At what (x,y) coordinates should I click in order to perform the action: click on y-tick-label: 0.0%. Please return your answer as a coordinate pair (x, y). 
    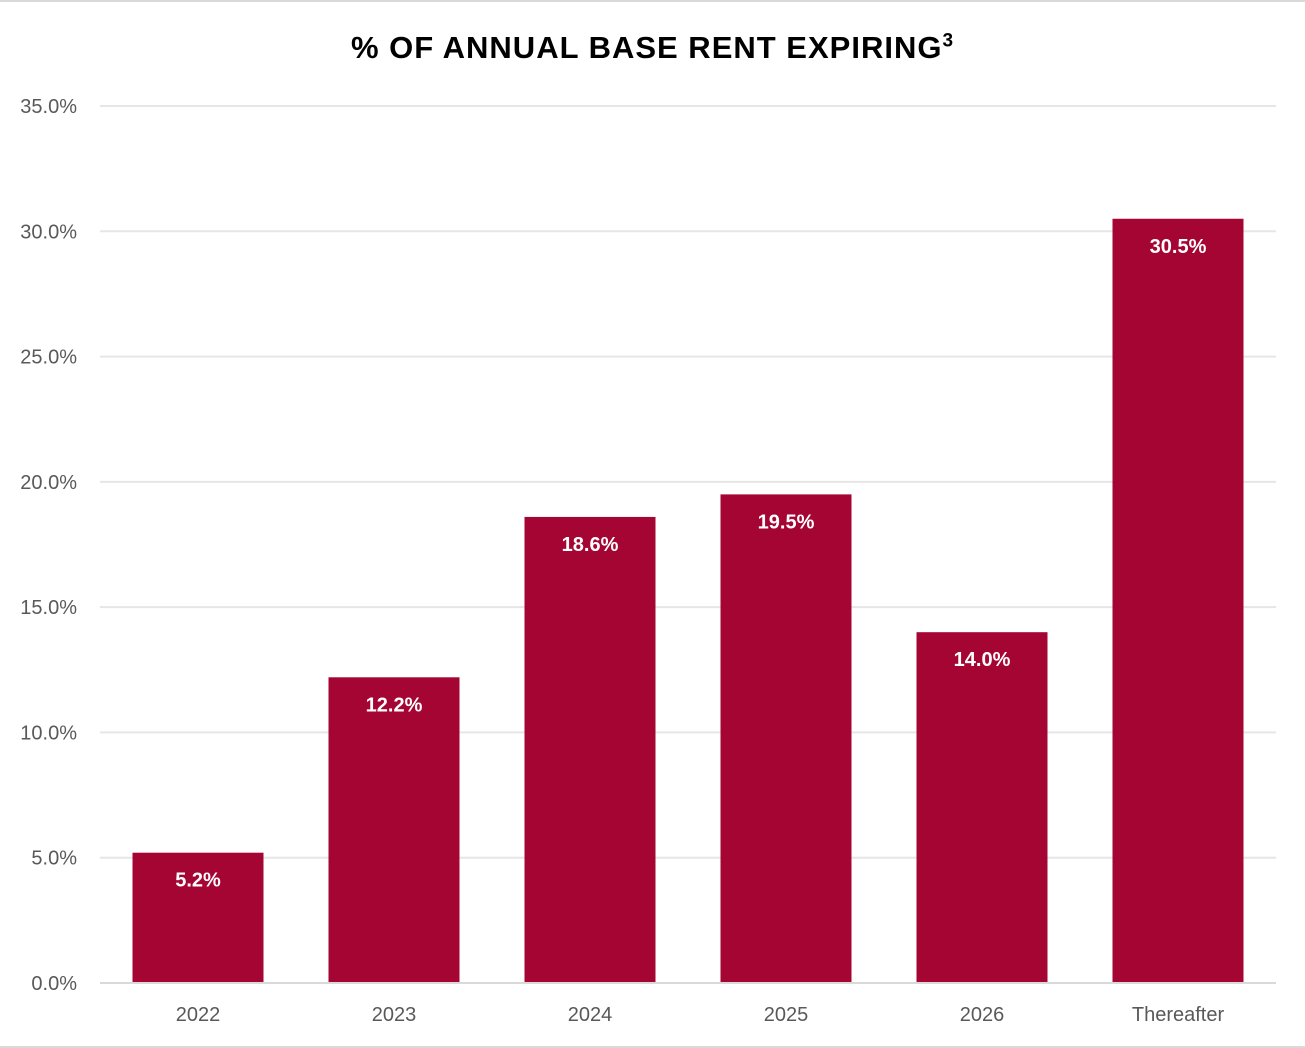
    Looking at the image, I should click on (54, 984).